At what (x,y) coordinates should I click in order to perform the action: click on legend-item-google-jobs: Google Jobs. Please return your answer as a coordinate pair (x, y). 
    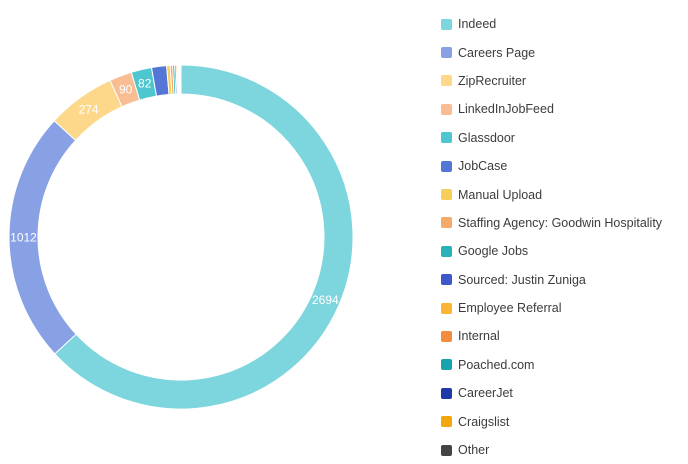
    Looking at the image, I should click on (563, 251).